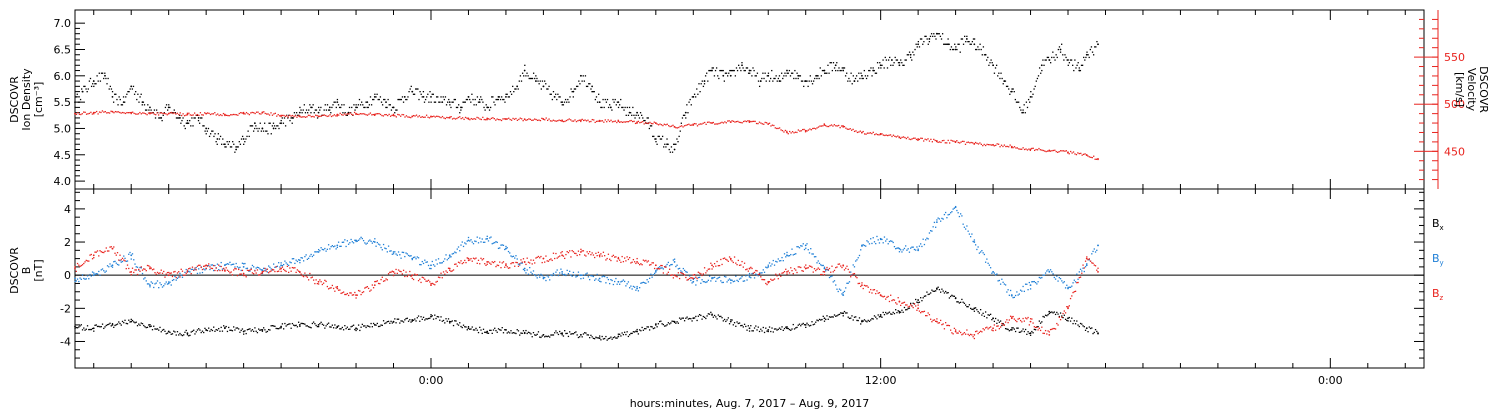 The height and width of the screenshot is (410, 1500). Describe the element at coordinates (1030, 285) in the screenshot. I see `by-point-point` at that location.